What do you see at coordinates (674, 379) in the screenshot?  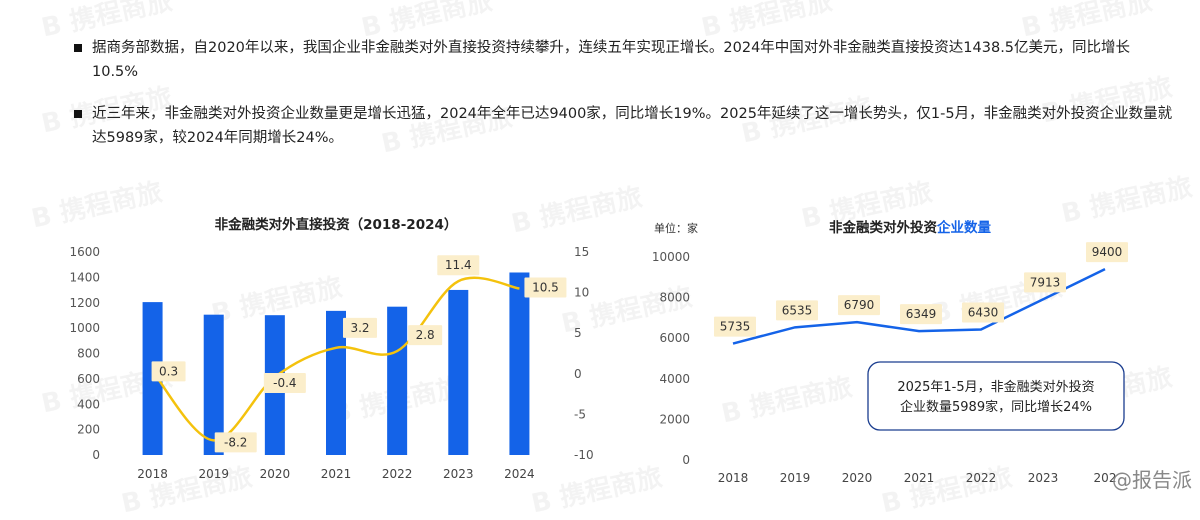 I see `y-tick-label: 4000` at bounding box center [674, 379].